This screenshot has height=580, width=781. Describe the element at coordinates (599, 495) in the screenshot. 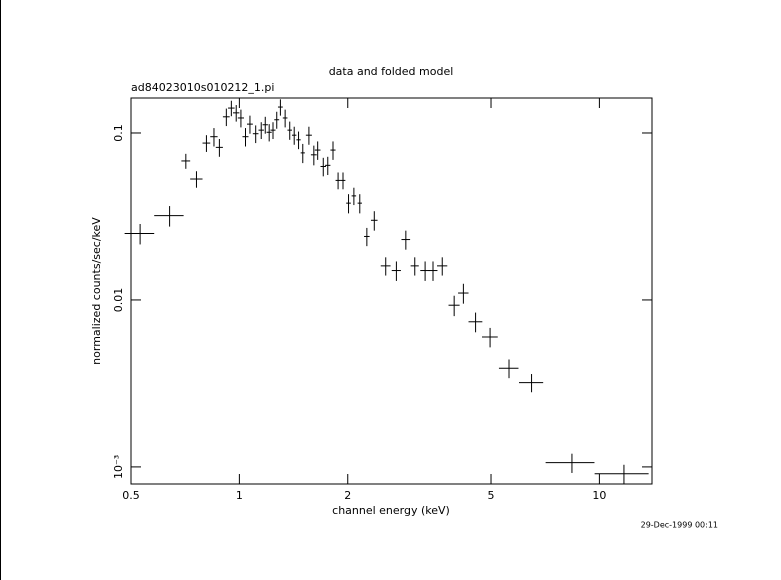

I see `x-tick-label: 10` at that location.